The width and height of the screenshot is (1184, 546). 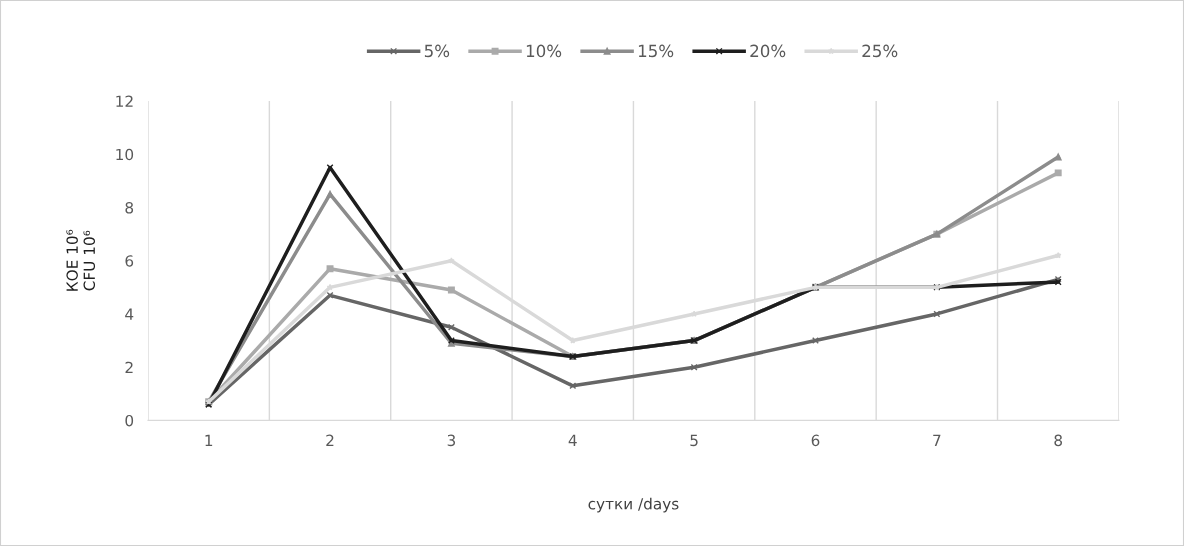 What do you see at coordinates (129, 420) in the screenshot?
I see `y-tick-label: 0` at bounding box center [129, 420].